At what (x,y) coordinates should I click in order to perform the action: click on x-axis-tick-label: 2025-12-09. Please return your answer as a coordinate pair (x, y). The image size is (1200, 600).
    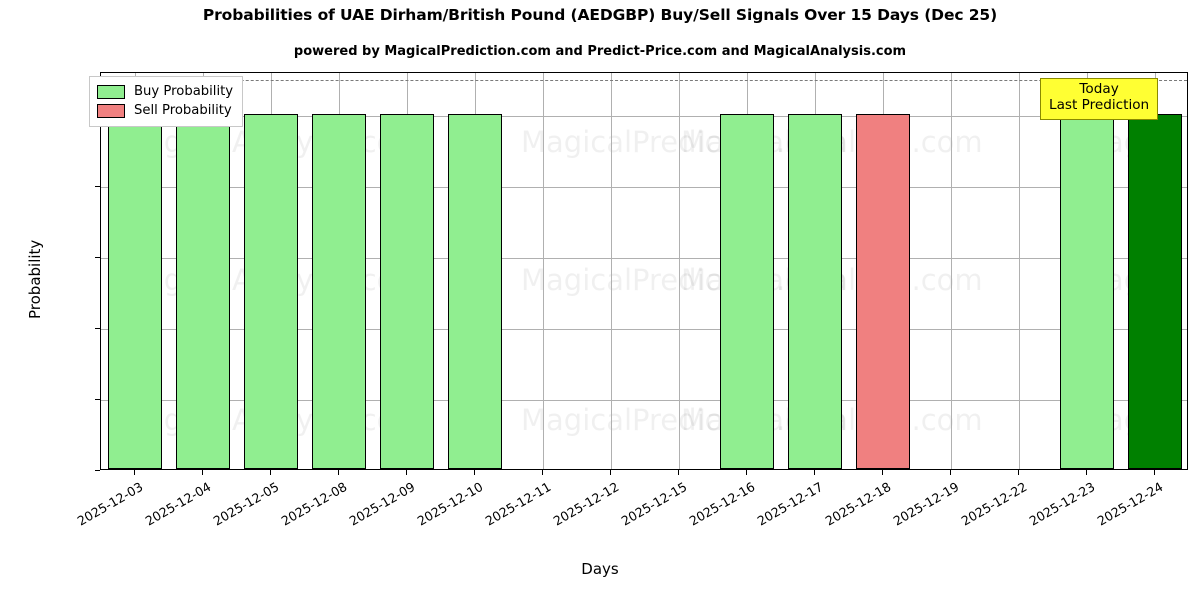
    Looking at the image, I should click on (382, 504).